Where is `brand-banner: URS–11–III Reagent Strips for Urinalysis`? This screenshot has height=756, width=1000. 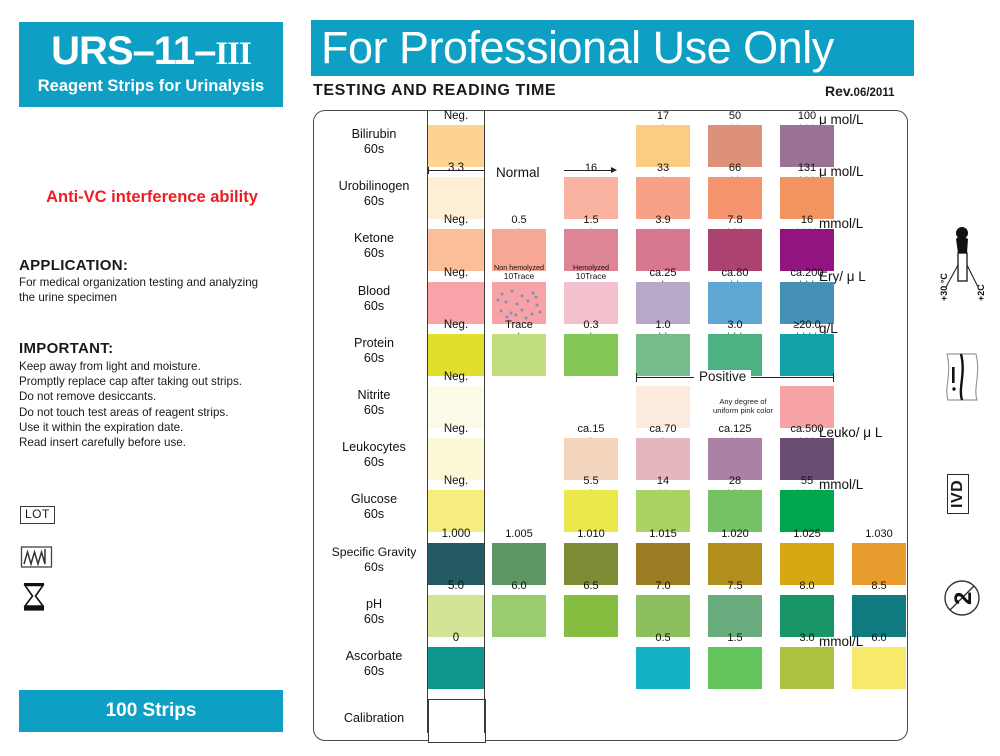 brand-banner: URS–11–III Reagent Strips for Urinalysis is located at coordinates (151, 64).